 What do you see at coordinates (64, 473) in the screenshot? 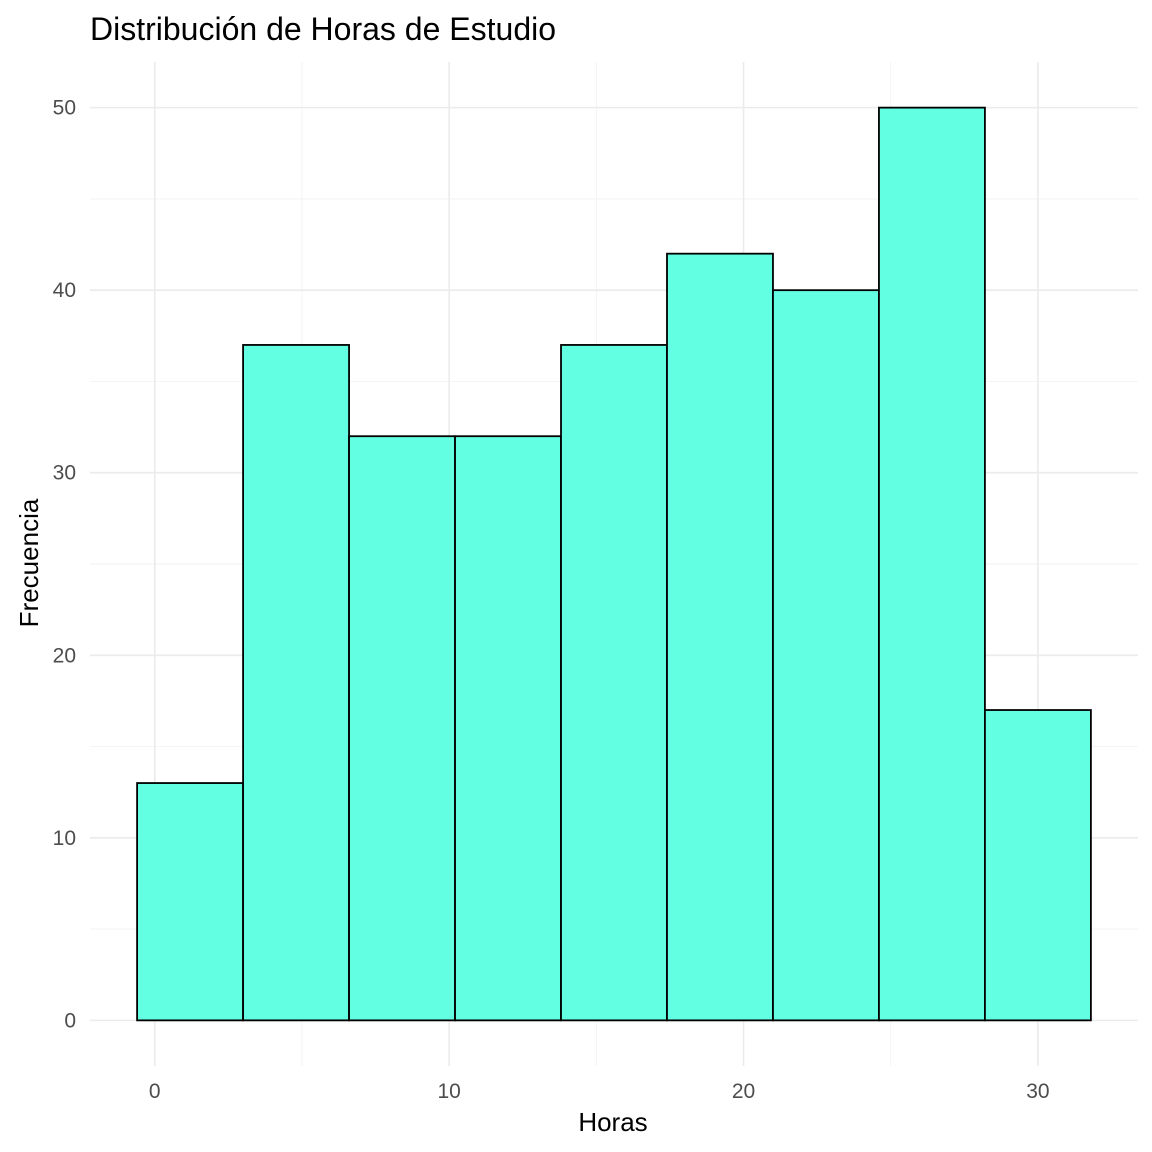
I see `y-tick-label: 30` at bounding box center [64, 473].